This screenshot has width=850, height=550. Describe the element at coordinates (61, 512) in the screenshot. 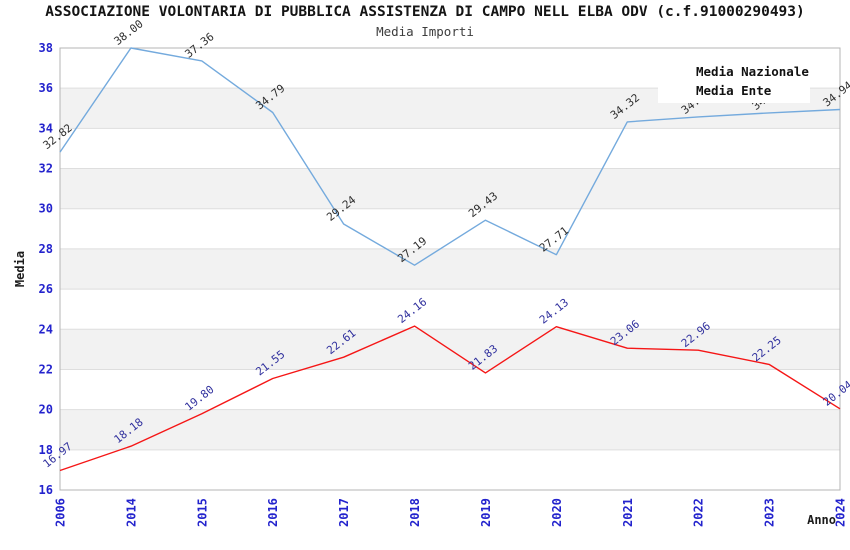

I see `x-tick-label: 2006` at that location.